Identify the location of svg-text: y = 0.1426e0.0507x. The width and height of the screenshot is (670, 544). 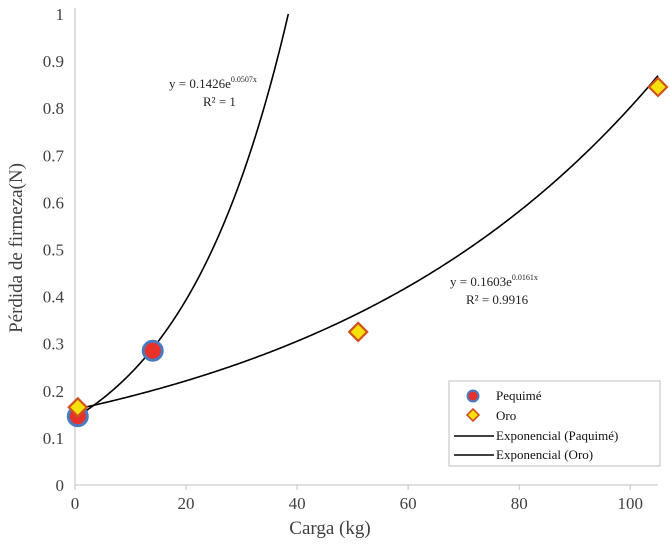
(213, 83).